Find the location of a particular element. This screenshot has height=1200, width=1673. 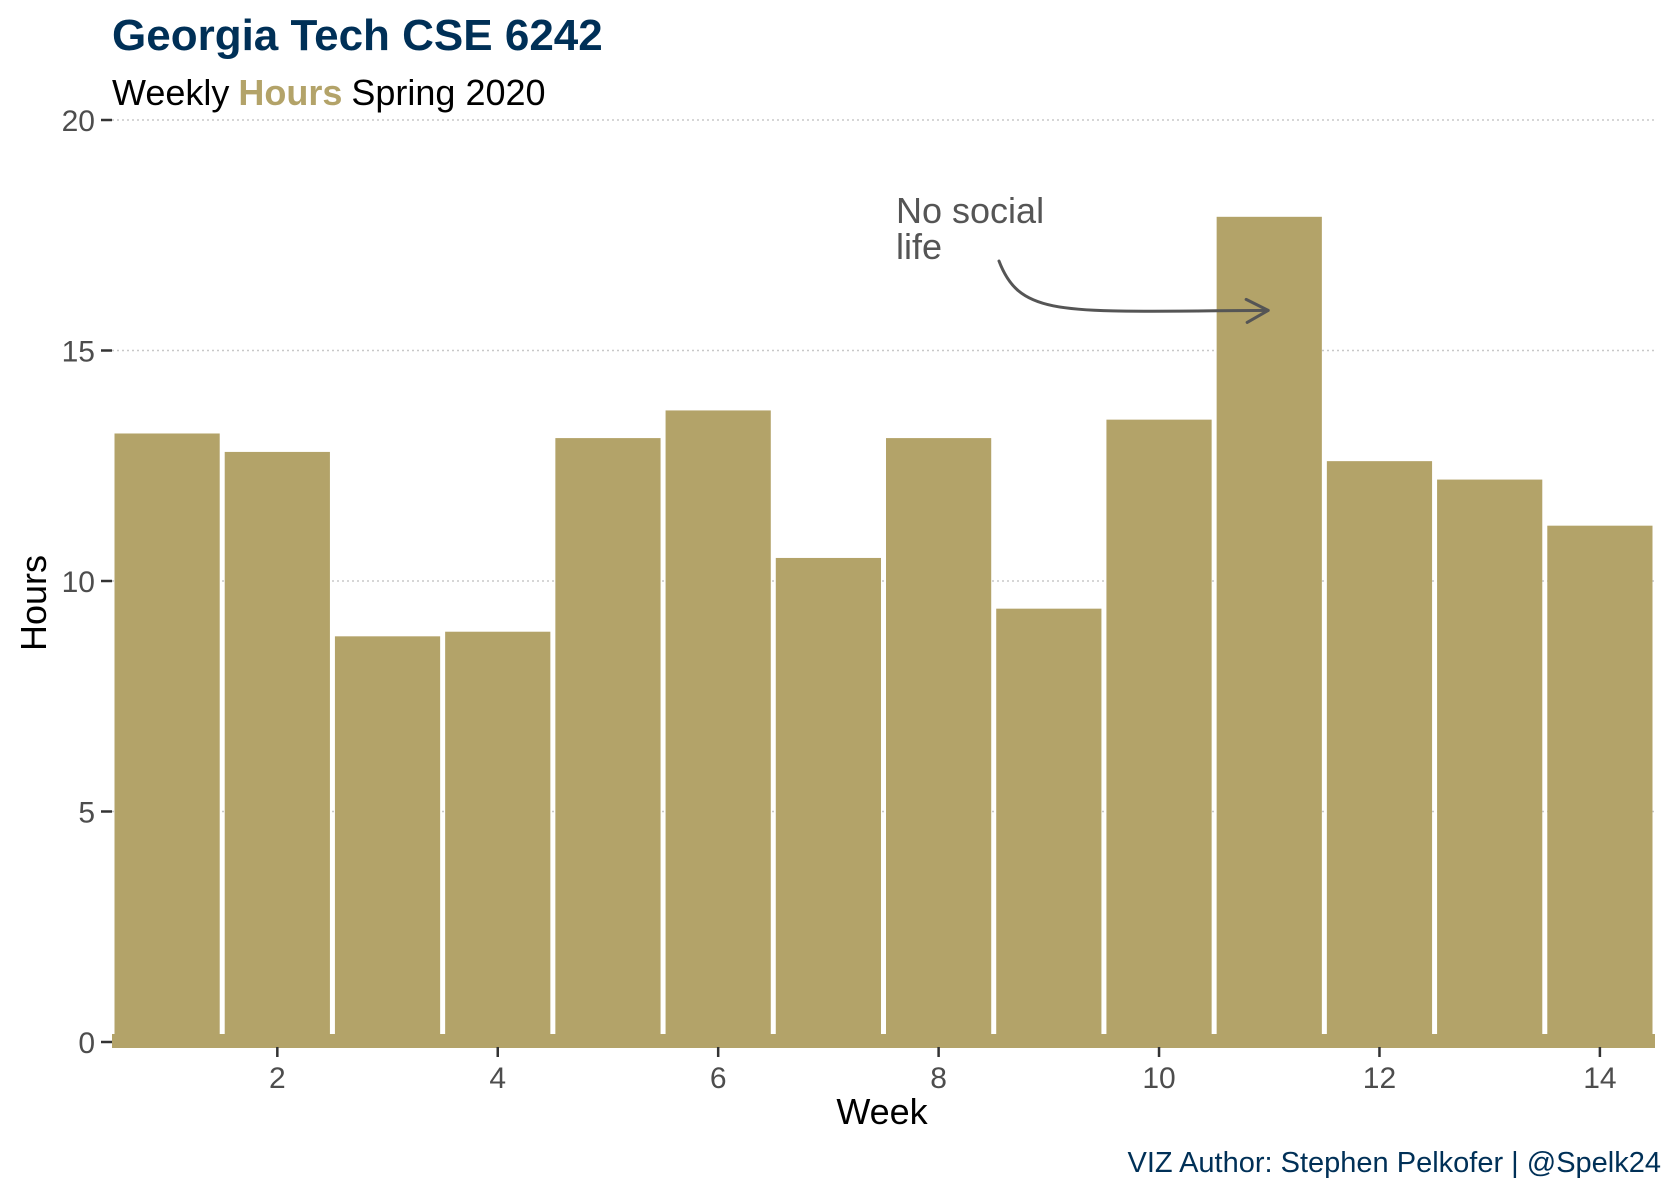

y-axis-title: Hours is located at coordinates (33, 603).